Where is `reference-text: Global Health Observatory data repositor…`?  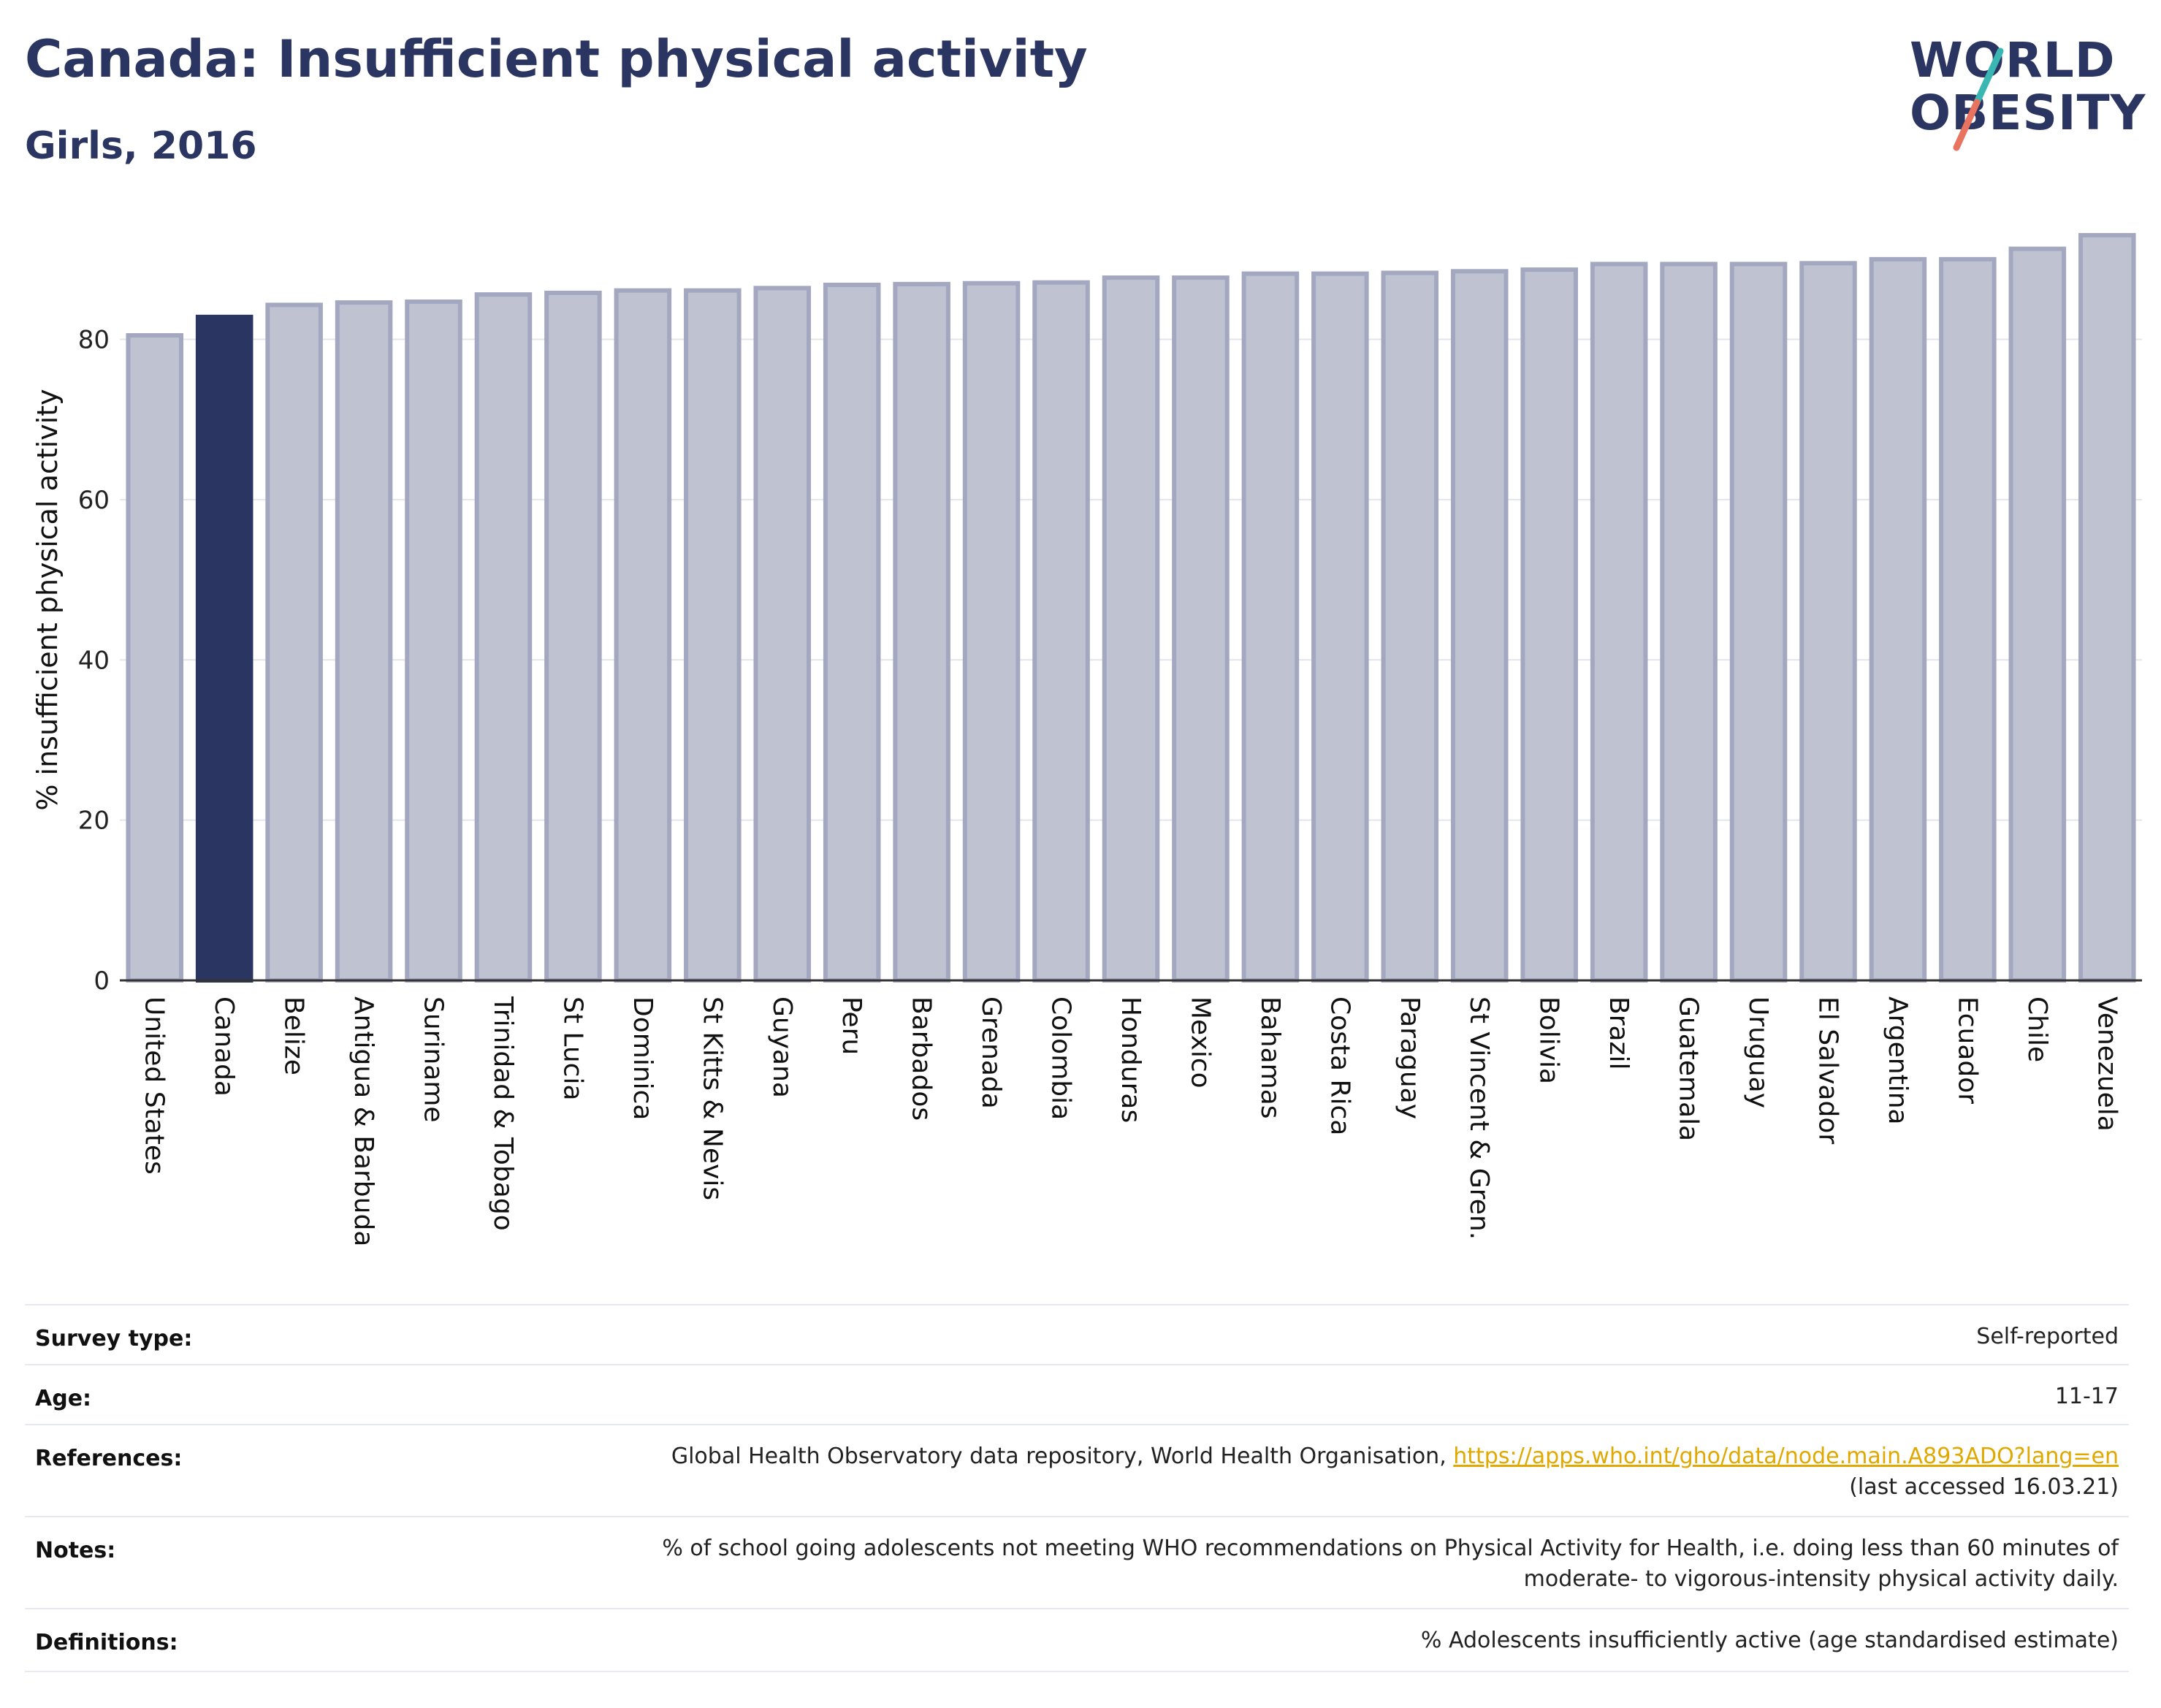 reference-text: Global Health Observatory data repositor… is located at coordinates (1062, 1456).